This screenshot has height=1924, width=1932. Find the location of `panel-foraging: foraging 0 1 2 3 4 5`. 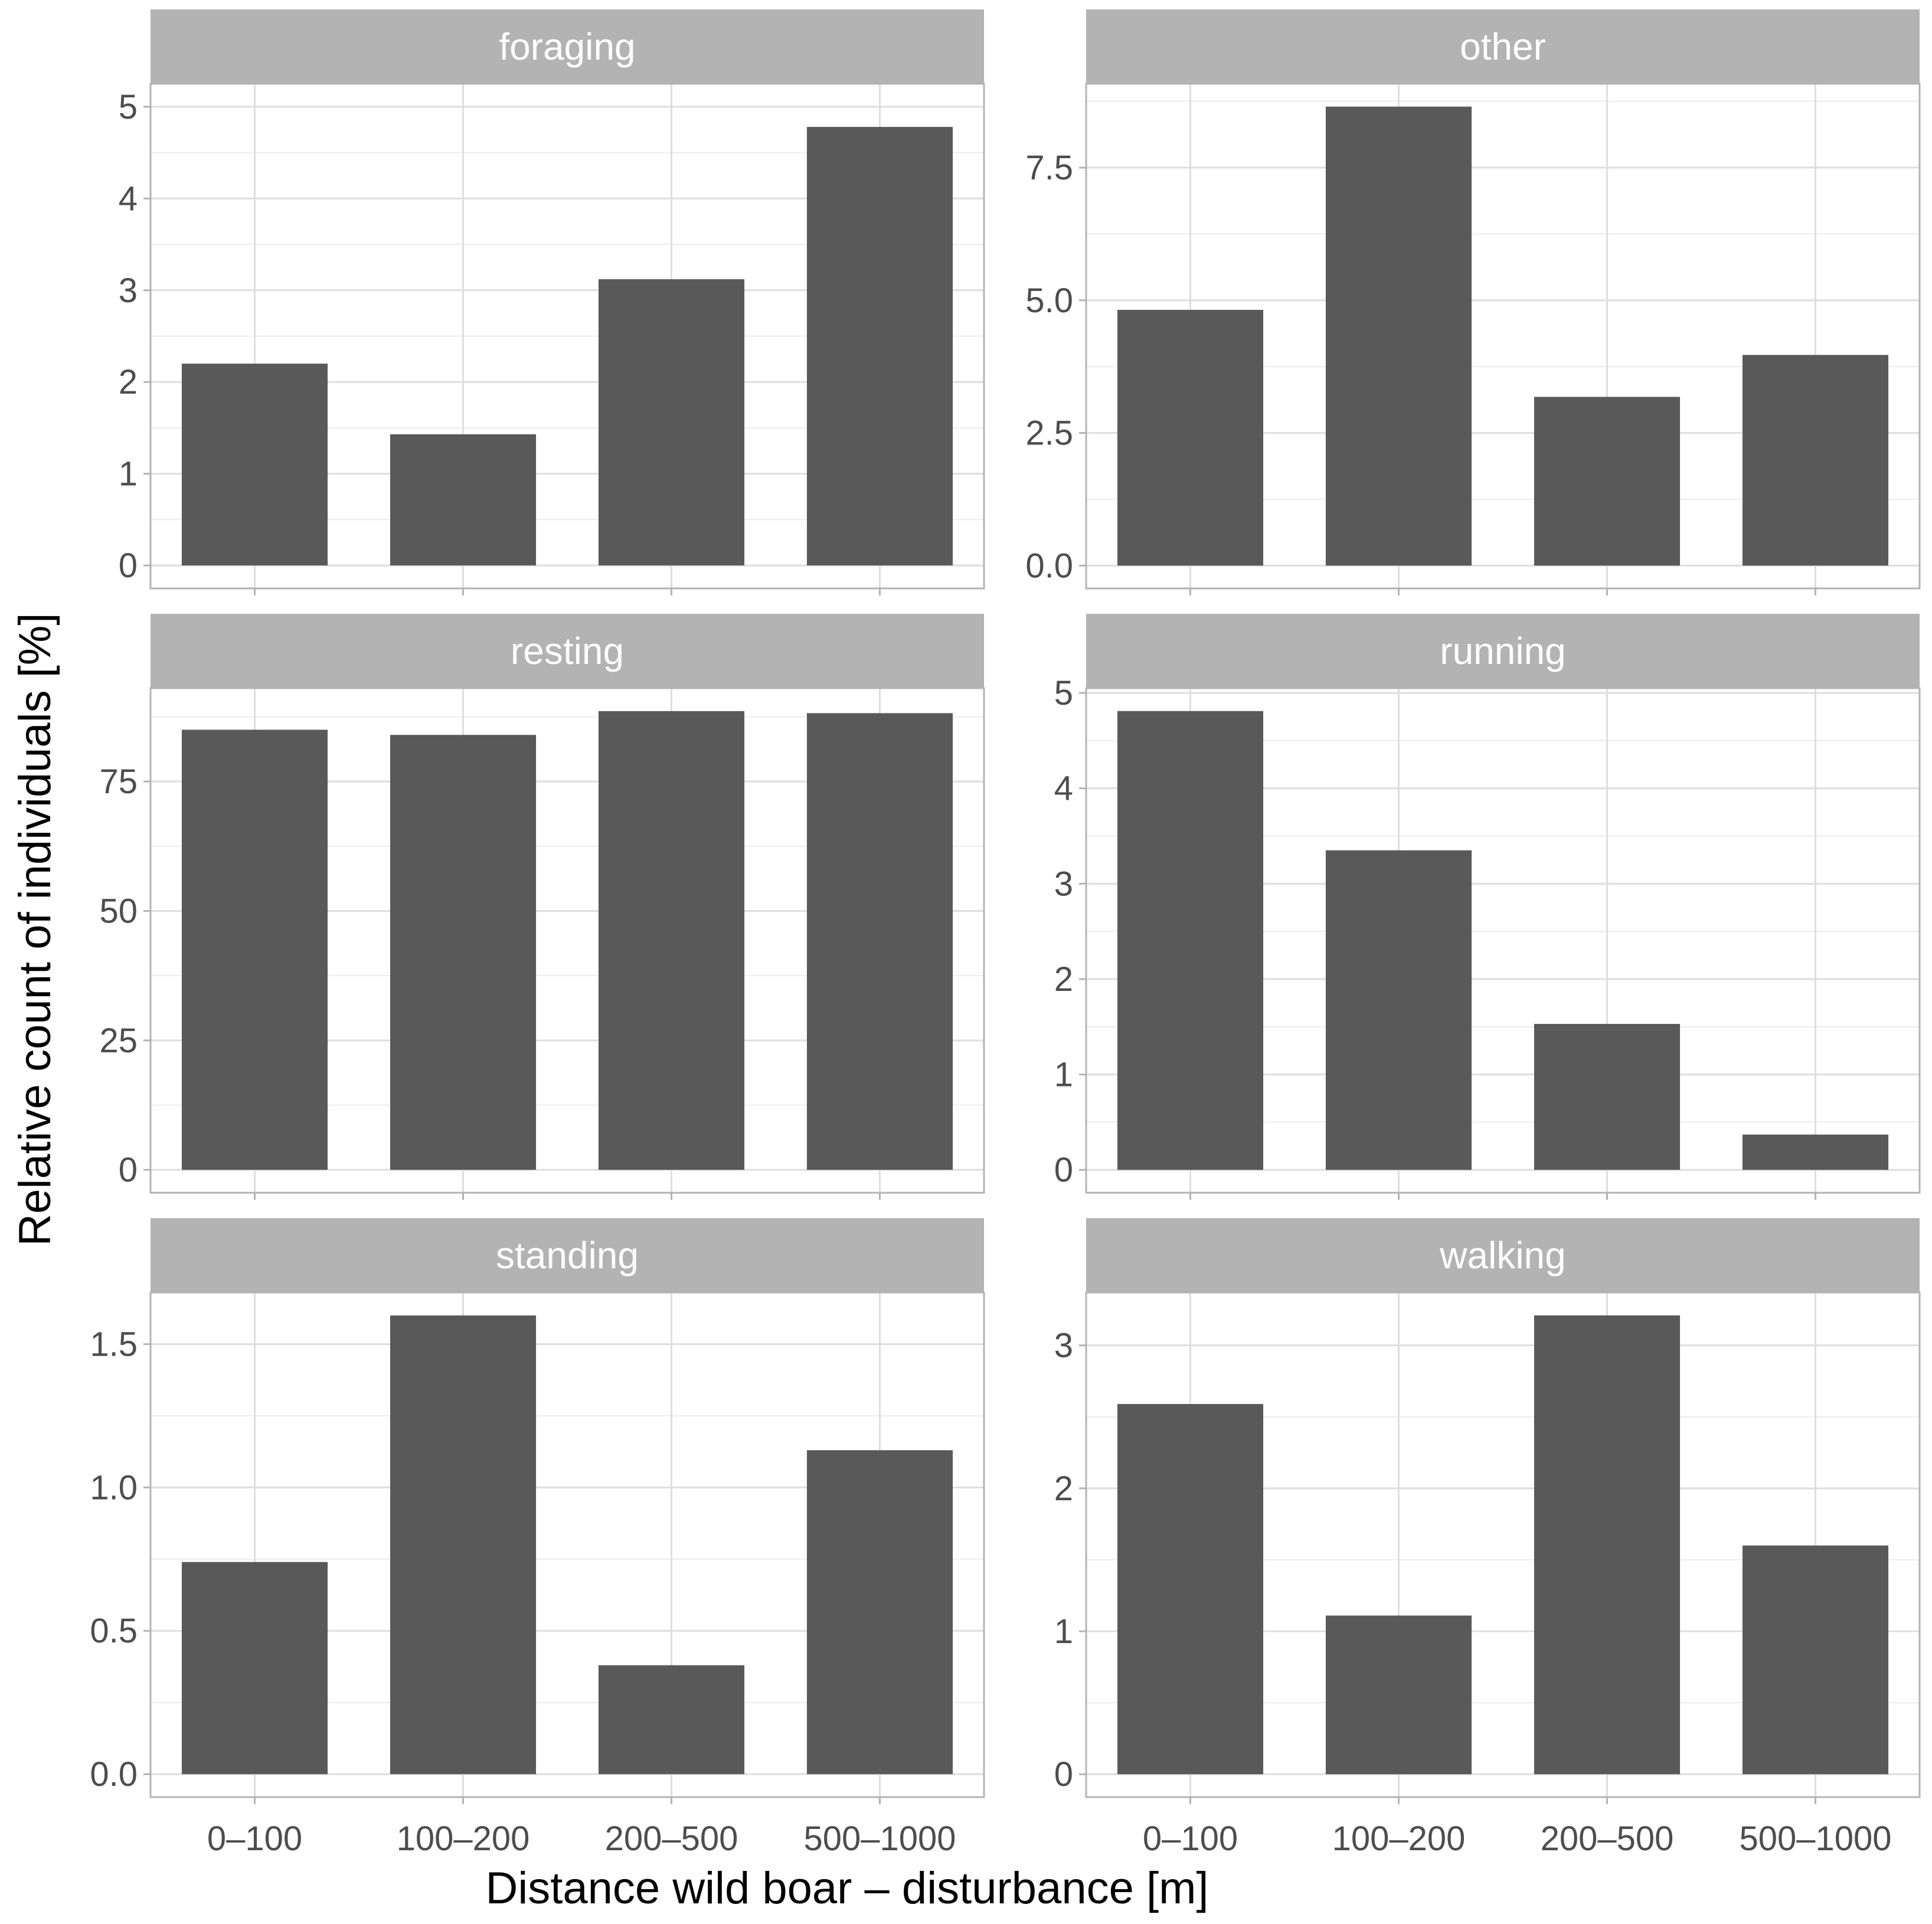

panel-foraging: foraging 0 1 2 3 4 5 is located at coordinates (552, 302).